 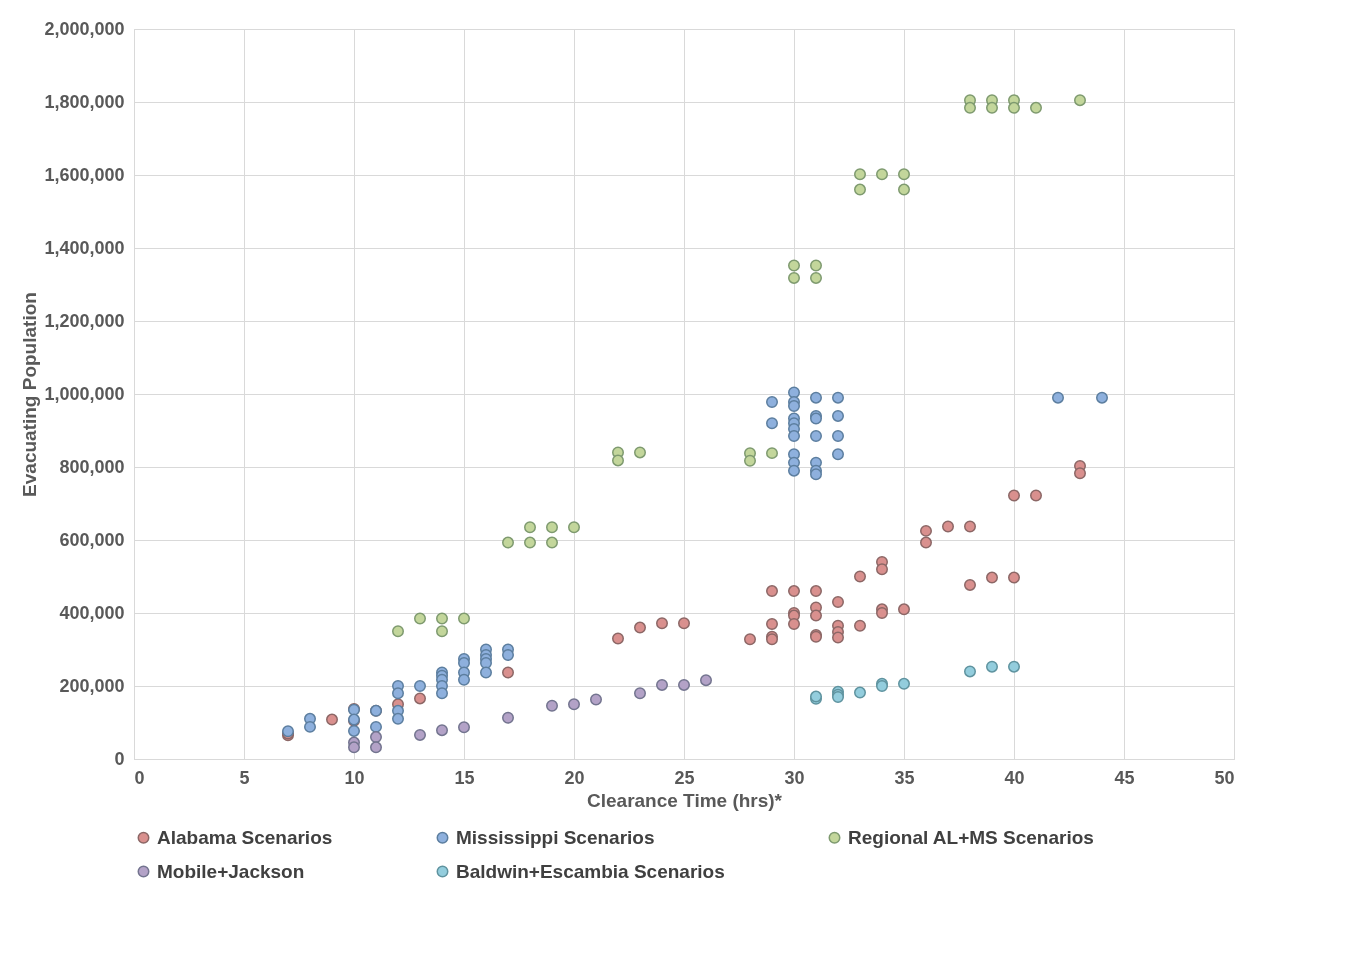 I want to click on x-tick-label: 20, so click(x=574, y=777).